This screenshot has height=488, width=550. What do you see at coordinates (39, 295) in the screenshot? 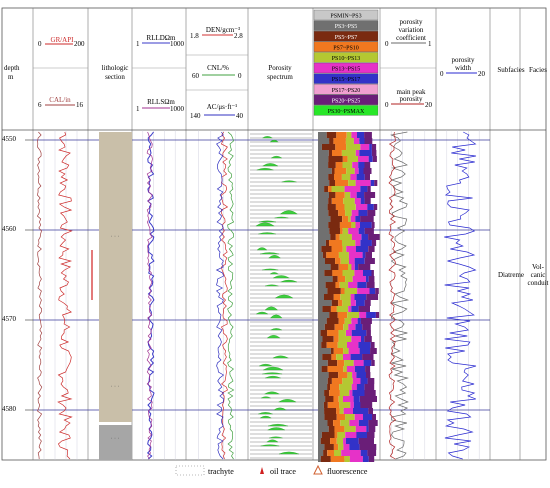
I see `cal-curve` at bounding box center [39, 295].